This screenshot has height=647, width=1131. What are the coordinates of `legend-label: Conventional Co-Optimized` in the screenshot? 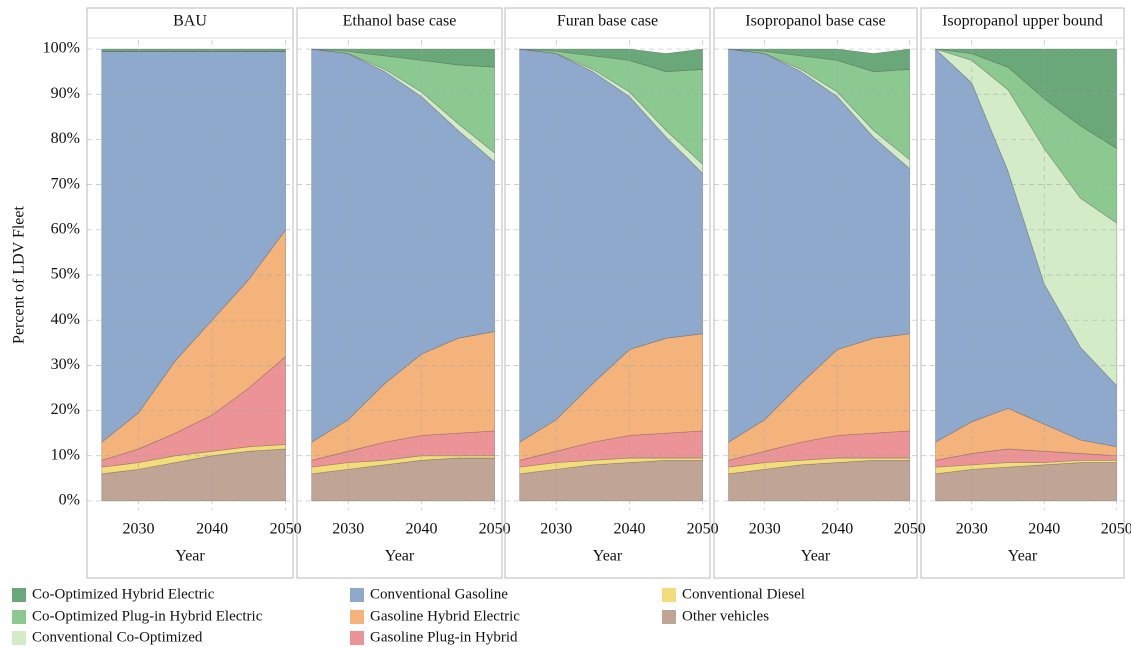 It's located at (117, 637).